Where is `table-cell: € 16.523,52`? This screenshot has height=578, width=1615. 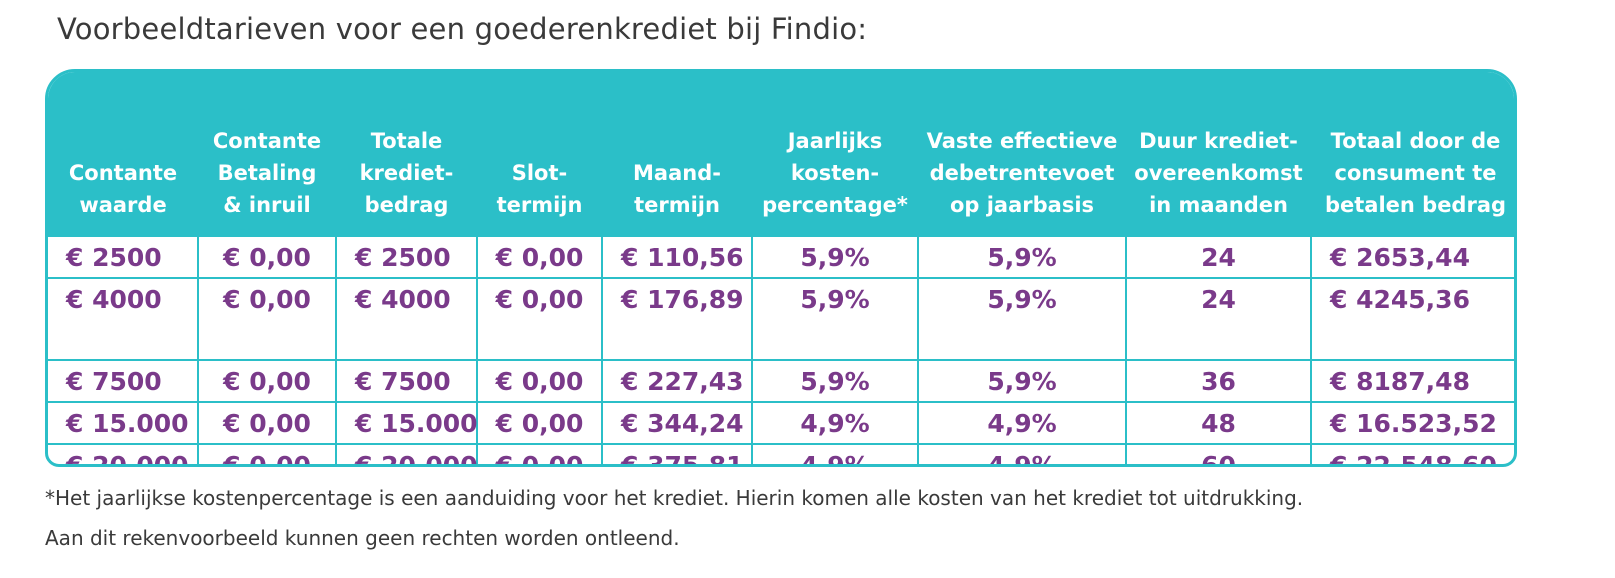 table-cell: € 16.523,52 is located at coordinates (1412, 423).